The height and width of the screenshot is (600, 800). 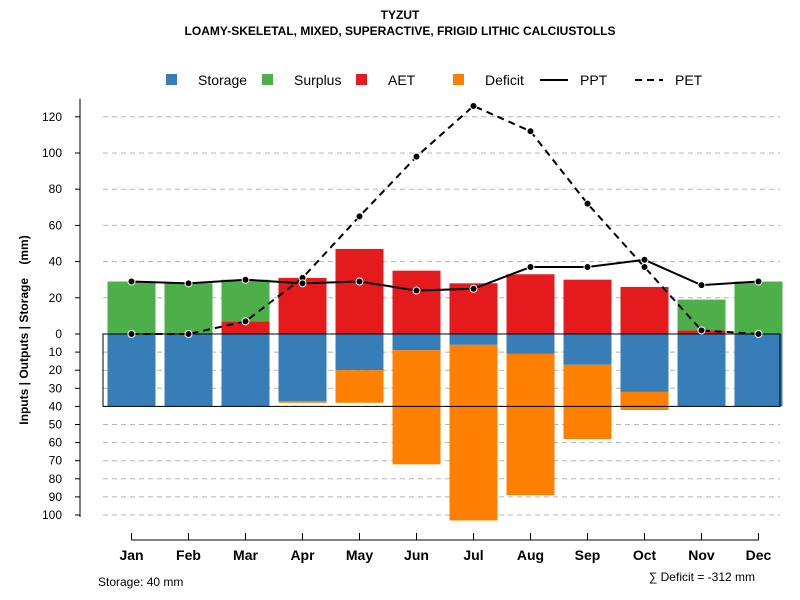 I want to click on legend-item: PPT, so click(x=574, y=80).